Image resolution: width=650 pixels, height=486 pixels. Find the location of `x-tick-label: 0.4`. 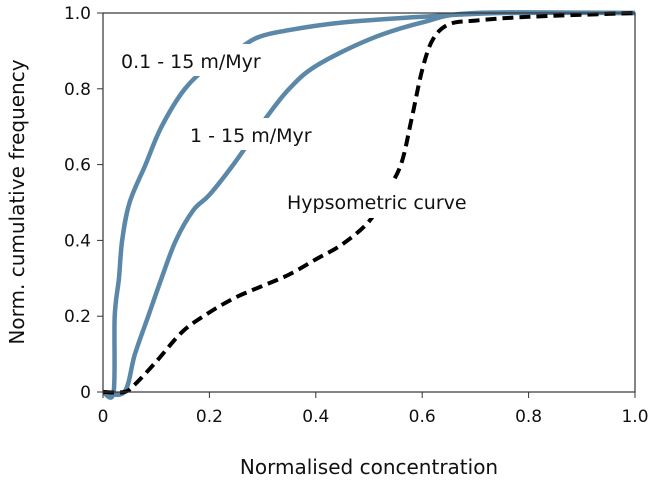

x-tick-label: 0.4 is located at coordinates (315, 417).